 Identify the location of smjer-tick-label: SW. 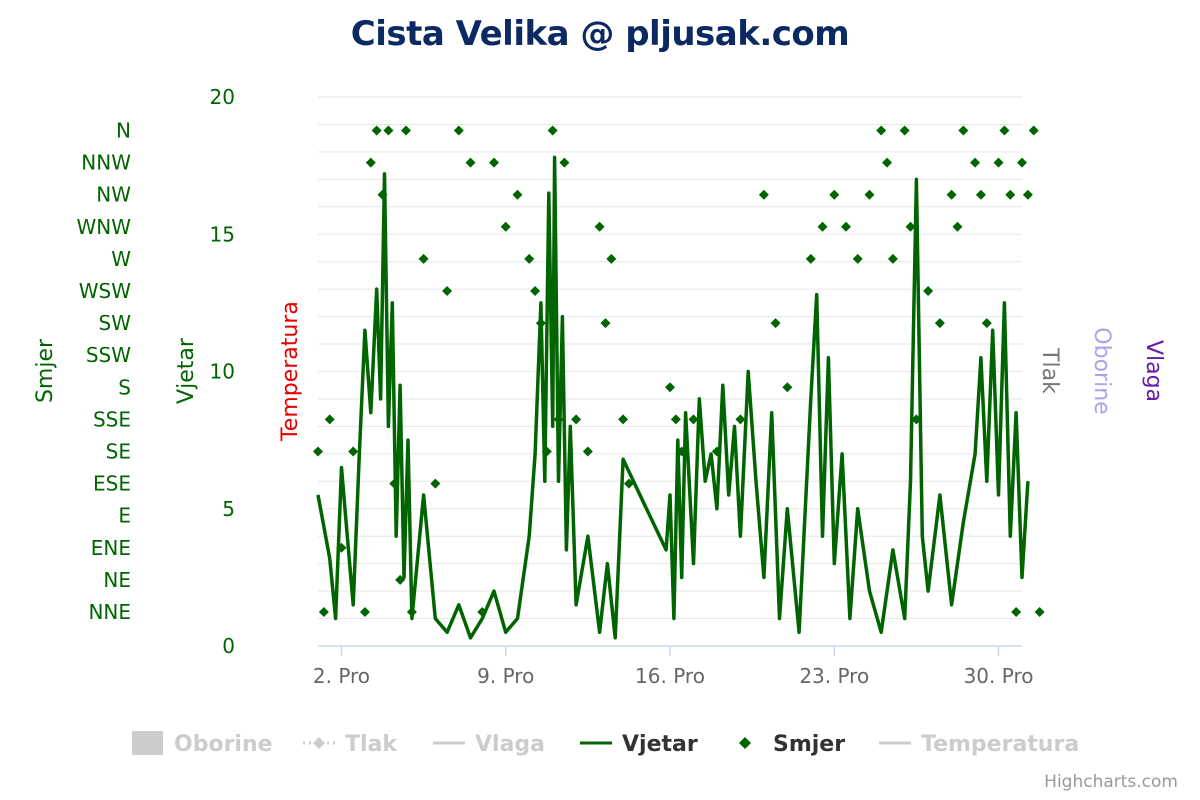
(115, 323).